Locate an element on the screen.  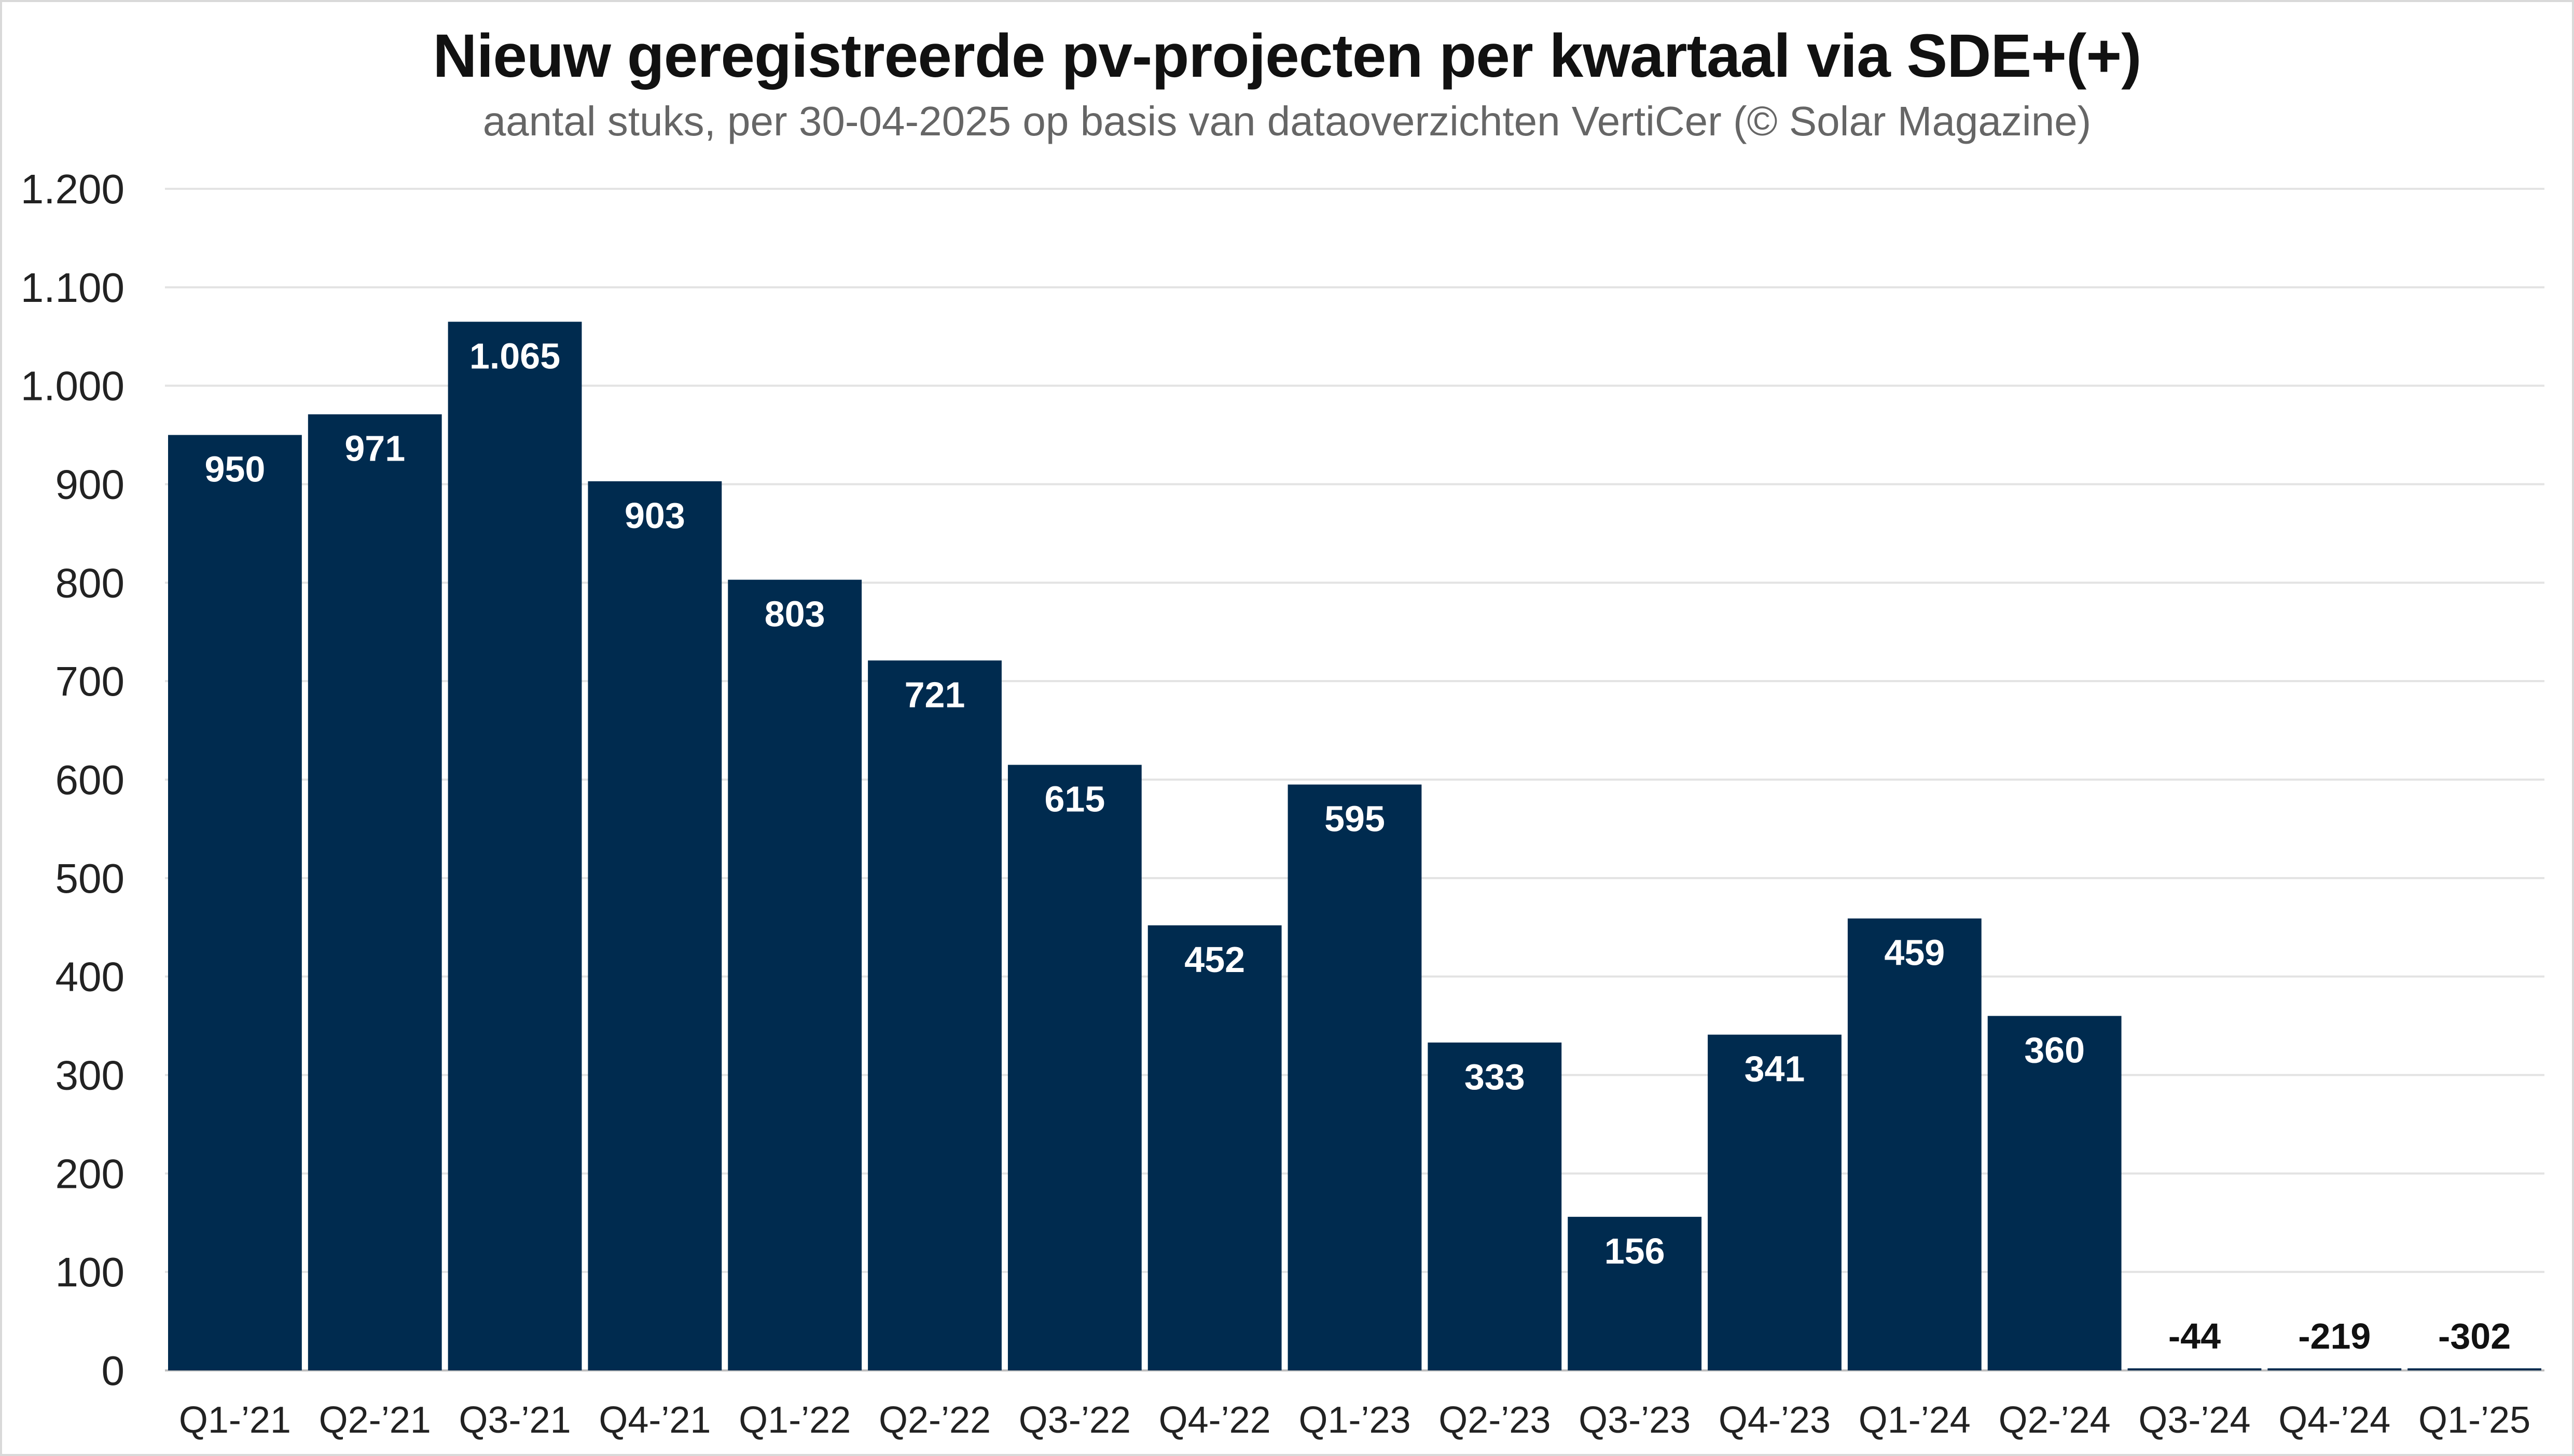
data-label: -302 is located at coordinates (2474, 1336).